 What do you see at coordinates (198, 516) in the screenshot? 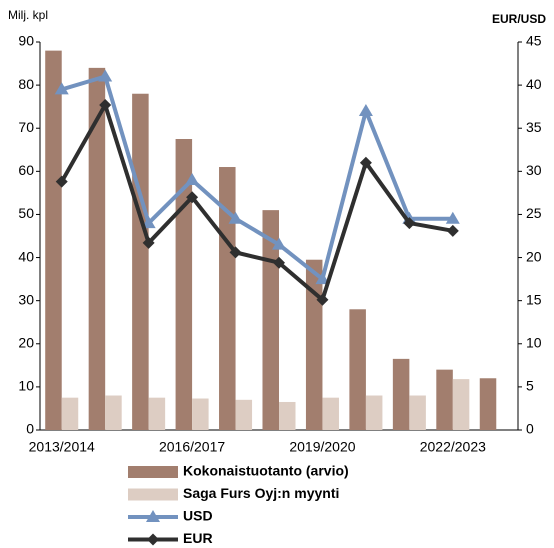
I see `legend-label: USD` at bounding box center [198, 516].